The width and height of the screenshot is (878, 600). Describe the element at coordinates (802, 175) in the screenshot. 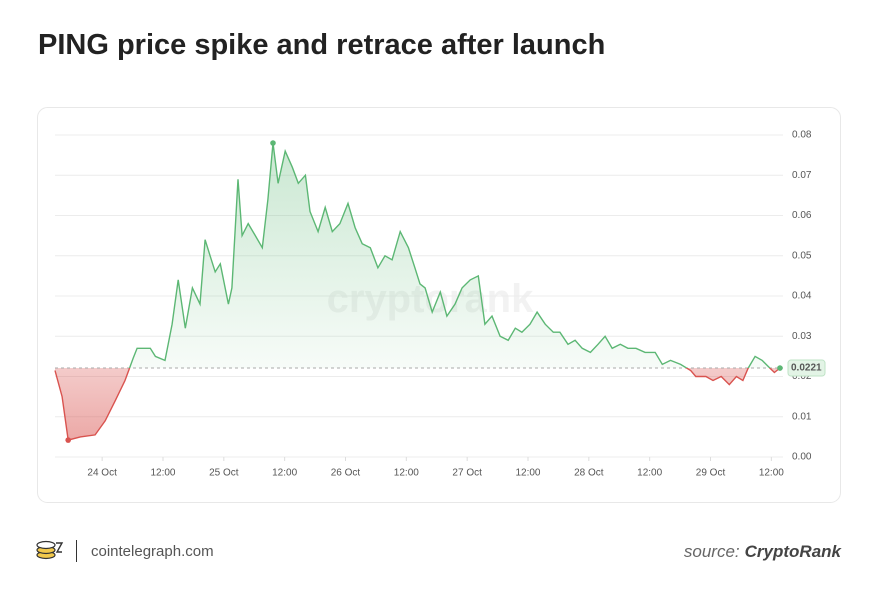

I see `y-tick-label: 0.07` at that location.